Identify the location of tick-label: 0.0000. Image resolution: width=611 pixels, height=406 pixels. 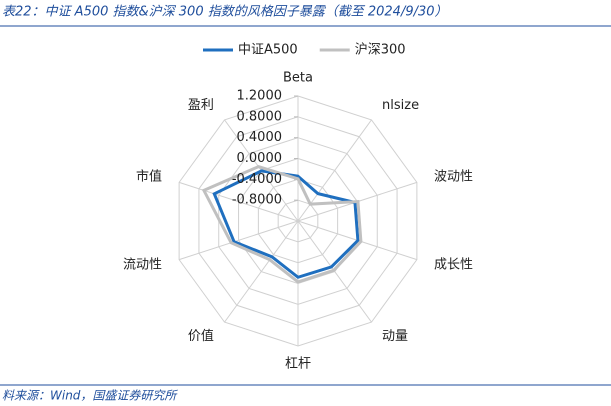
(260, 158).